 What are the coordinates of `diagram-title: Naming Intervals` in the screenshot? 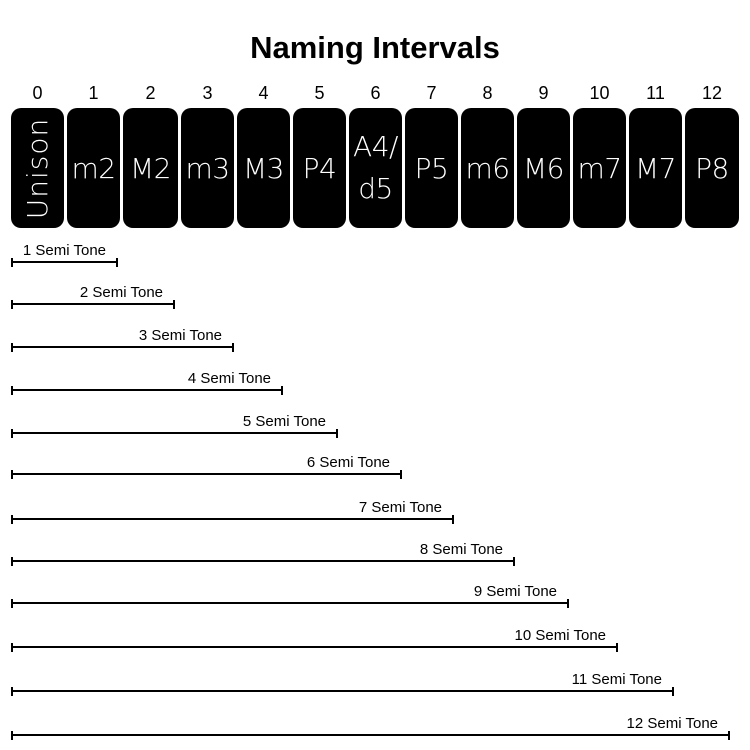 It's located at (375, 47).